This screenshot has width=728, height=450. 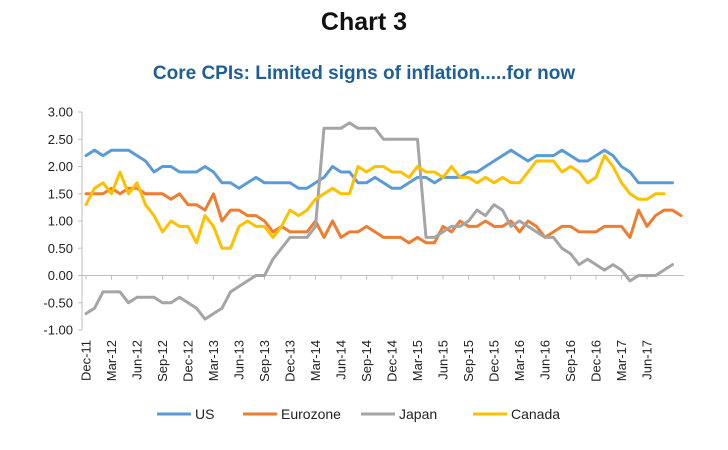 What do you see at coordinates (468, 361) in the screenshot?
I see `x-tick-label: Sep-15` at bounding box center [468, 361].